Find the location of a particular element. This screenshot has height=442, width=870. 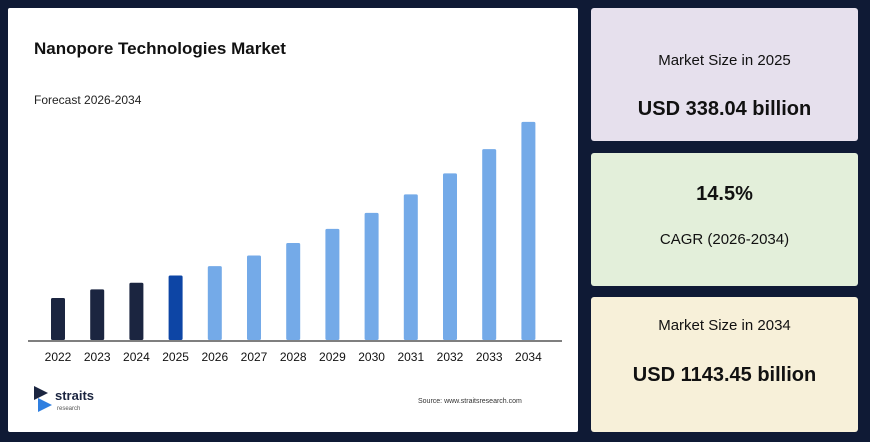

card: Market Size in 2034 USD 1143.45 billion is located at coordinates (724, 364).